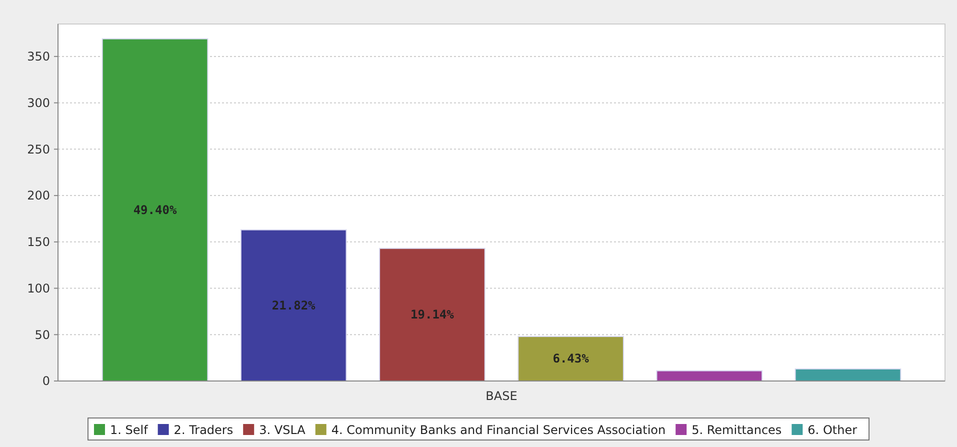  Describe the element at coordinates (737, 430) in the screenshot. I see `legend-label: 5. Remittances` at that location.